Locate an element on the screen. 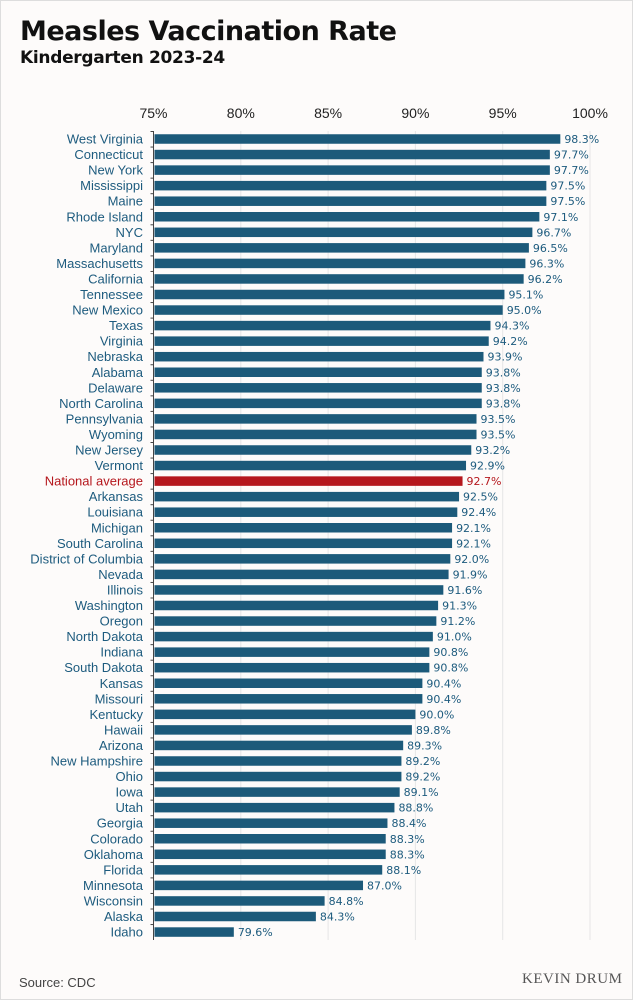  category-label: Colorado is located at coordinates (116, 838).